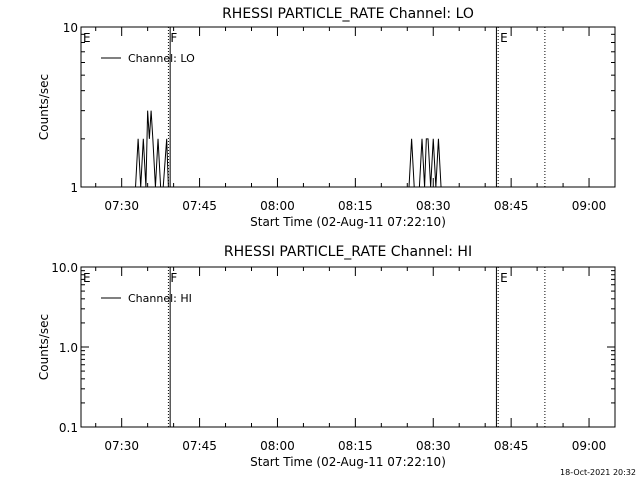 Image resolution: width=640 pixels, height=480 pixels. I want to click on y-tick-label: 10.0, so click(64, 268).